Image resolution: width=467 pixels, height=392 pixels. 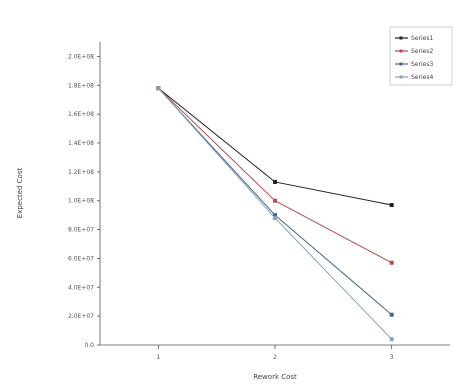 I want to click on y-tick-label: 0.0, so click(x=89, y=345).